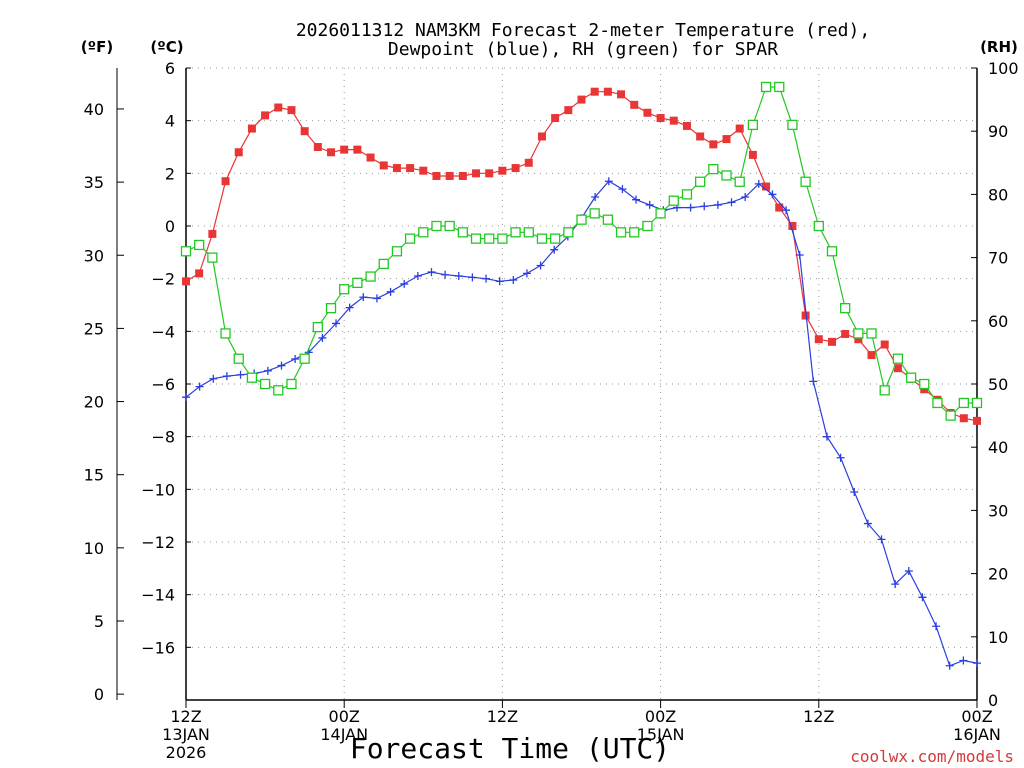  I want to click on fahrenheit-tick-label: 0, so click(99, 694).